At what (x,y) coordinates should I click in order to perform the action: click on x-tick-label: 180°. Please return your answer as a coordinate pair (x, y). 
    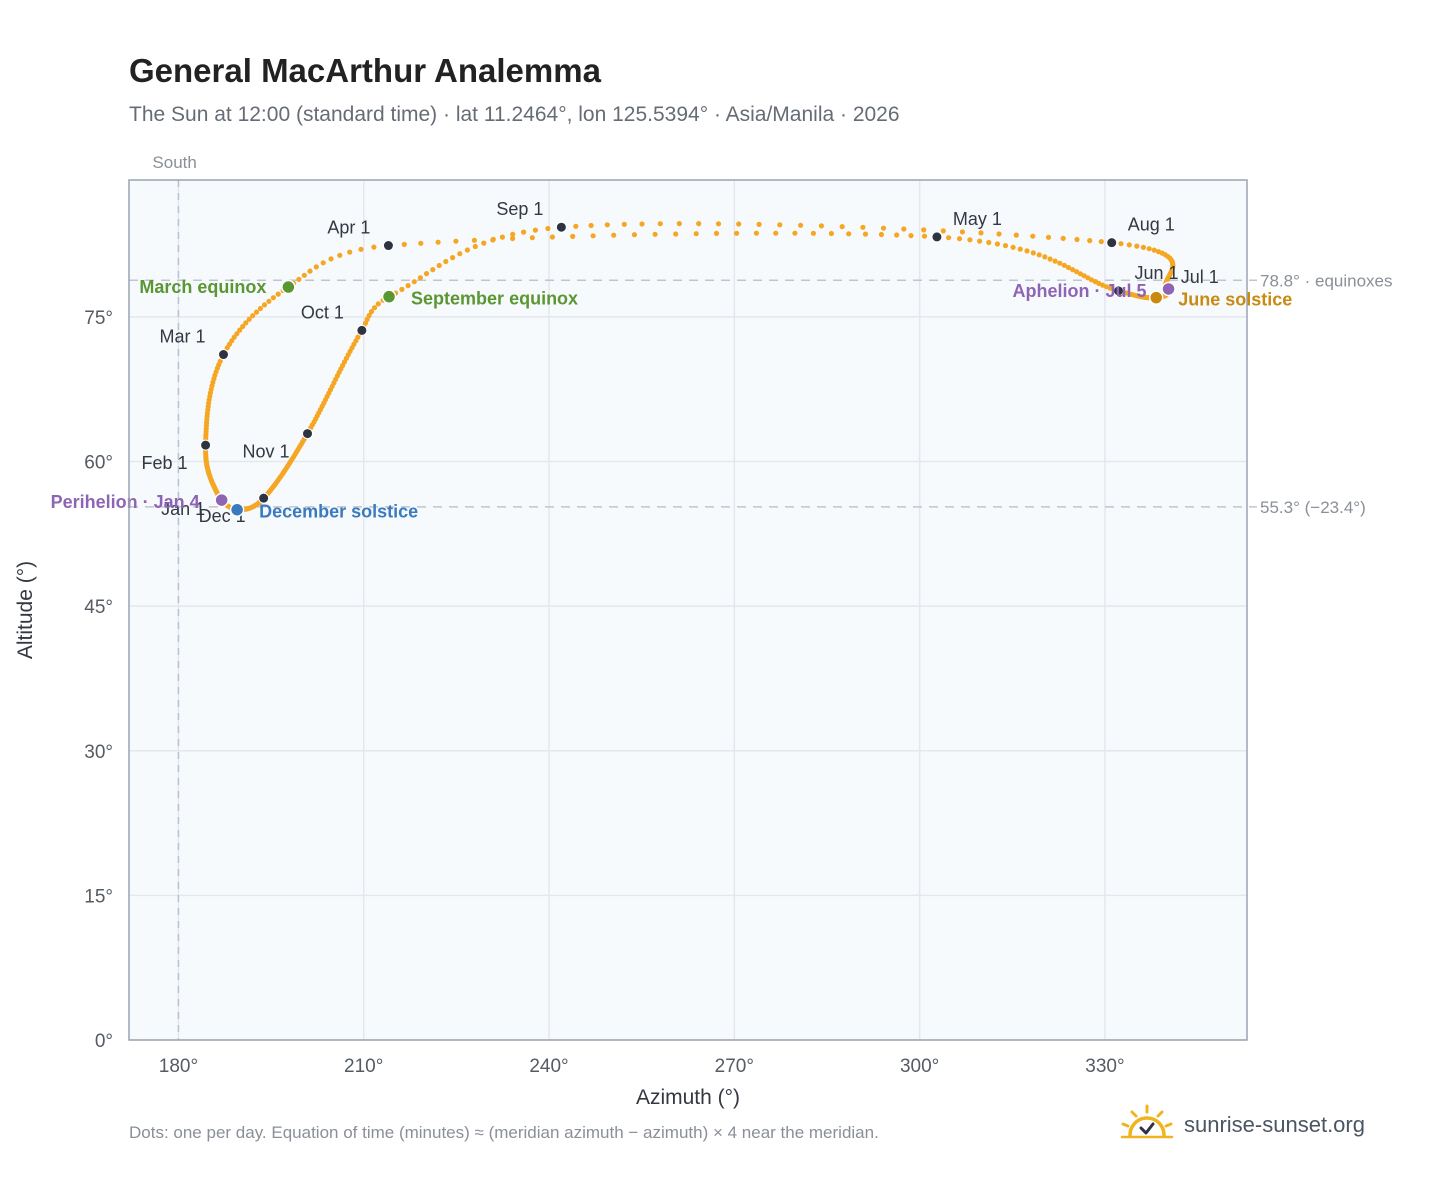
    Looking at the image, I should click on (178, 1066).